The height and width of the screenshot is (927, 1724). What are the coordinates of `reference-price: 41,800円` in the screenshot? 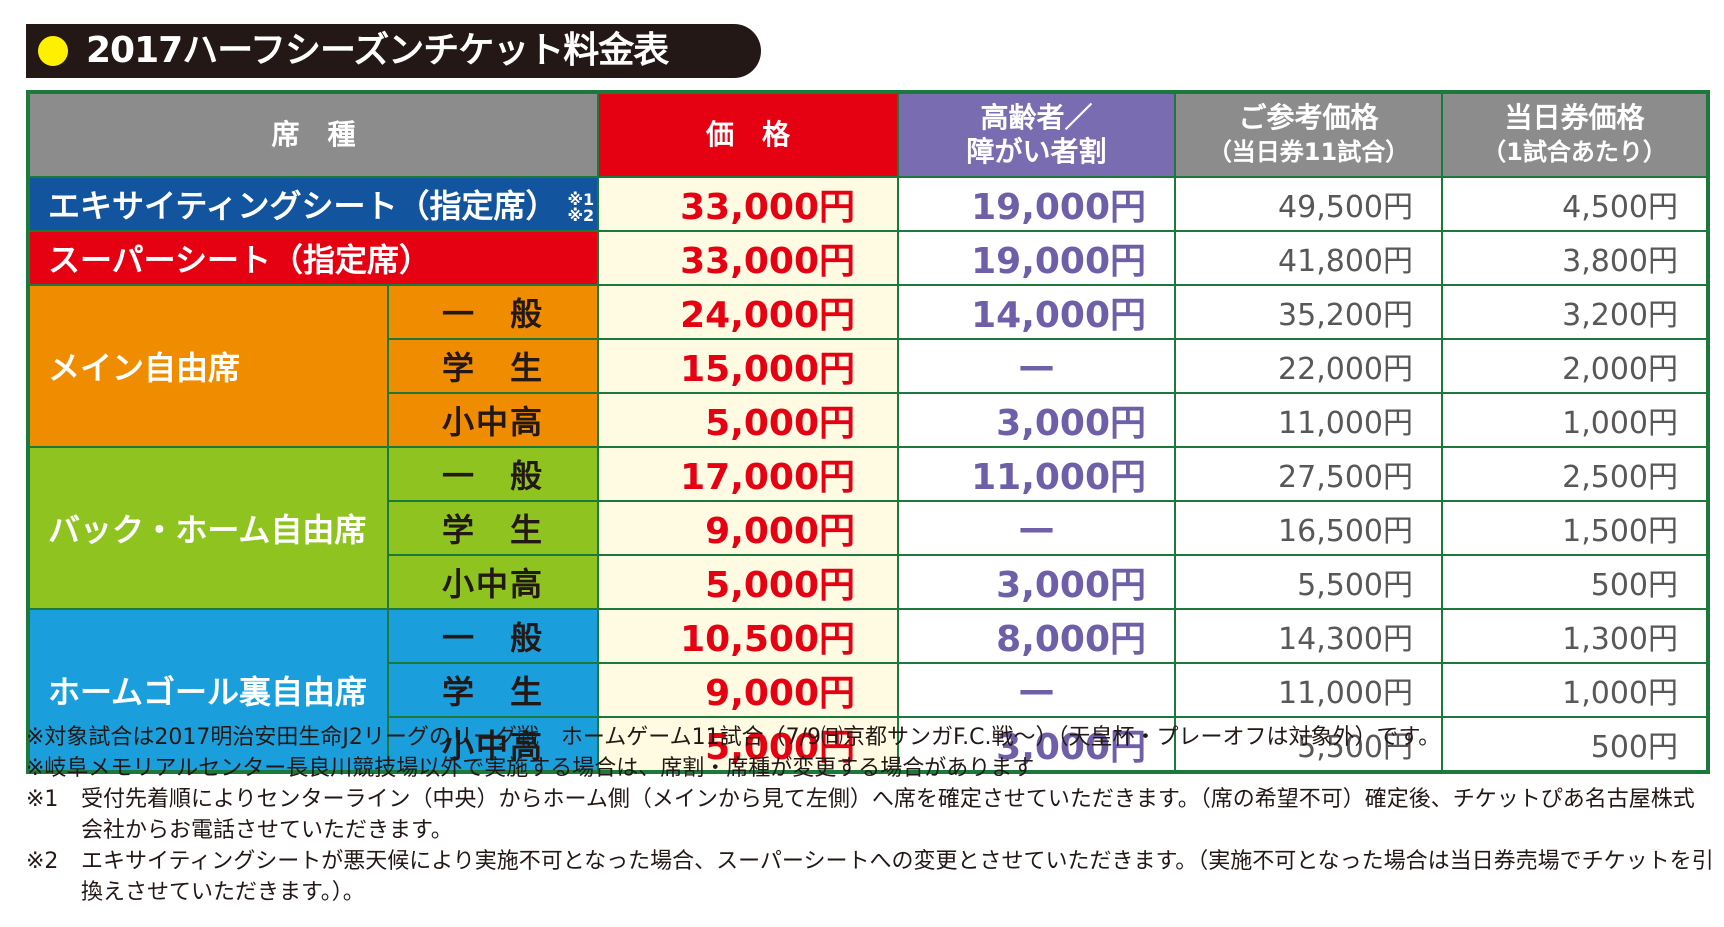 It's located at (1309, 258).